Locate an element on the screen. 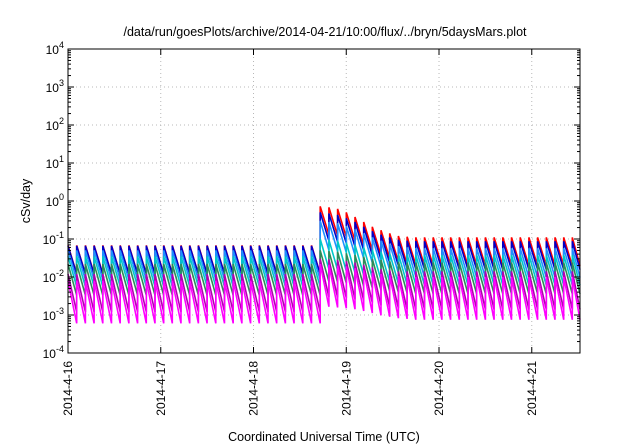  y-tick-label: 10⁻³ is located at coordinates (53, 314).